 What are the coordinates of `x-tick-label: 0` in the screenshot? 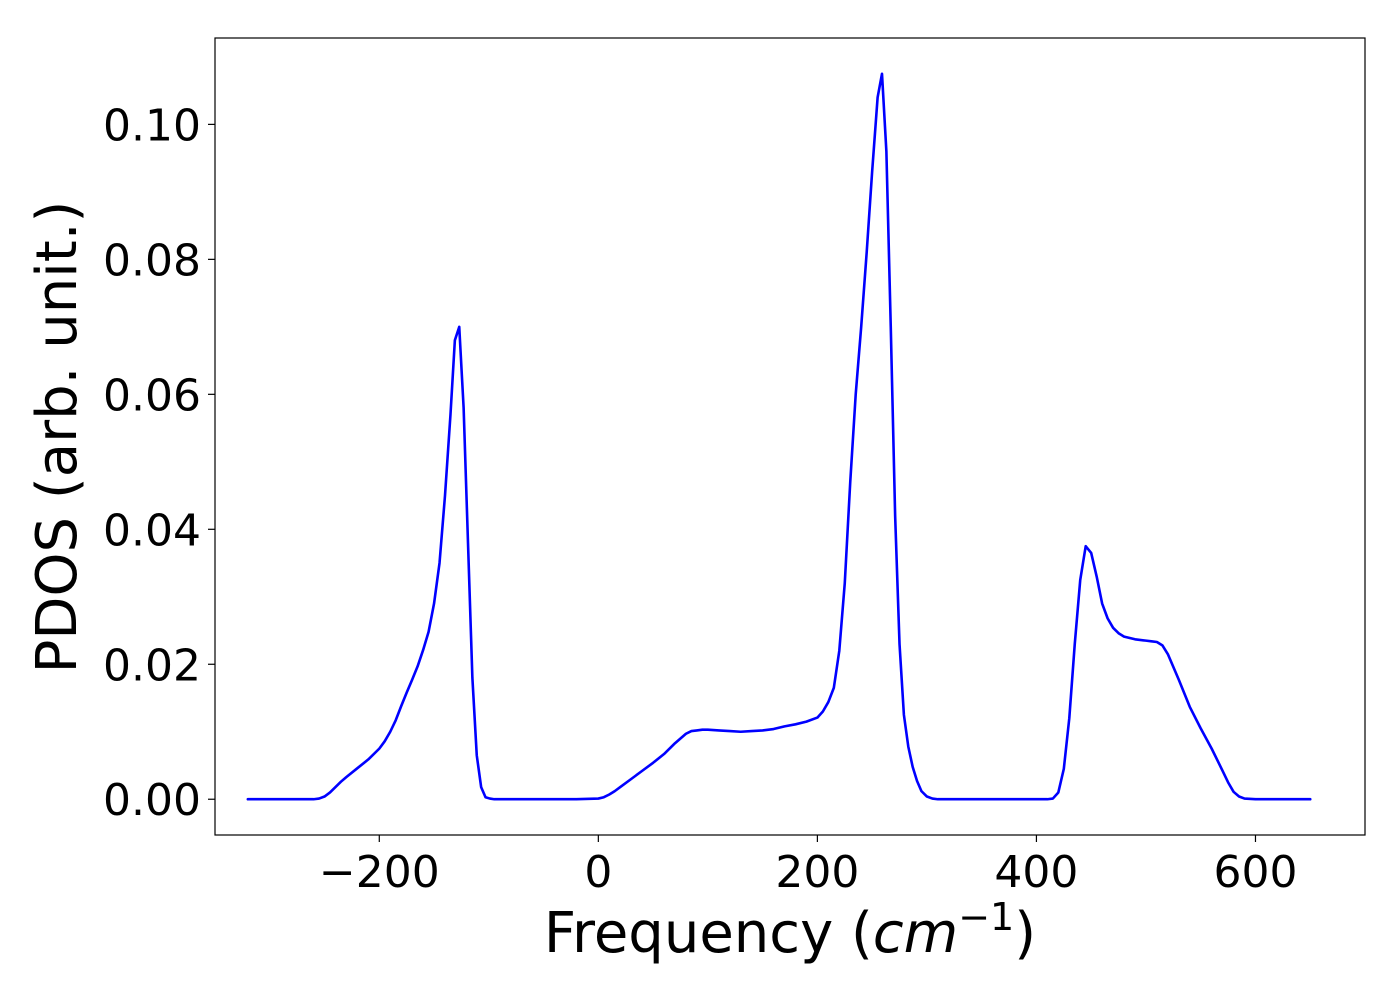 It's located at (598, 872).